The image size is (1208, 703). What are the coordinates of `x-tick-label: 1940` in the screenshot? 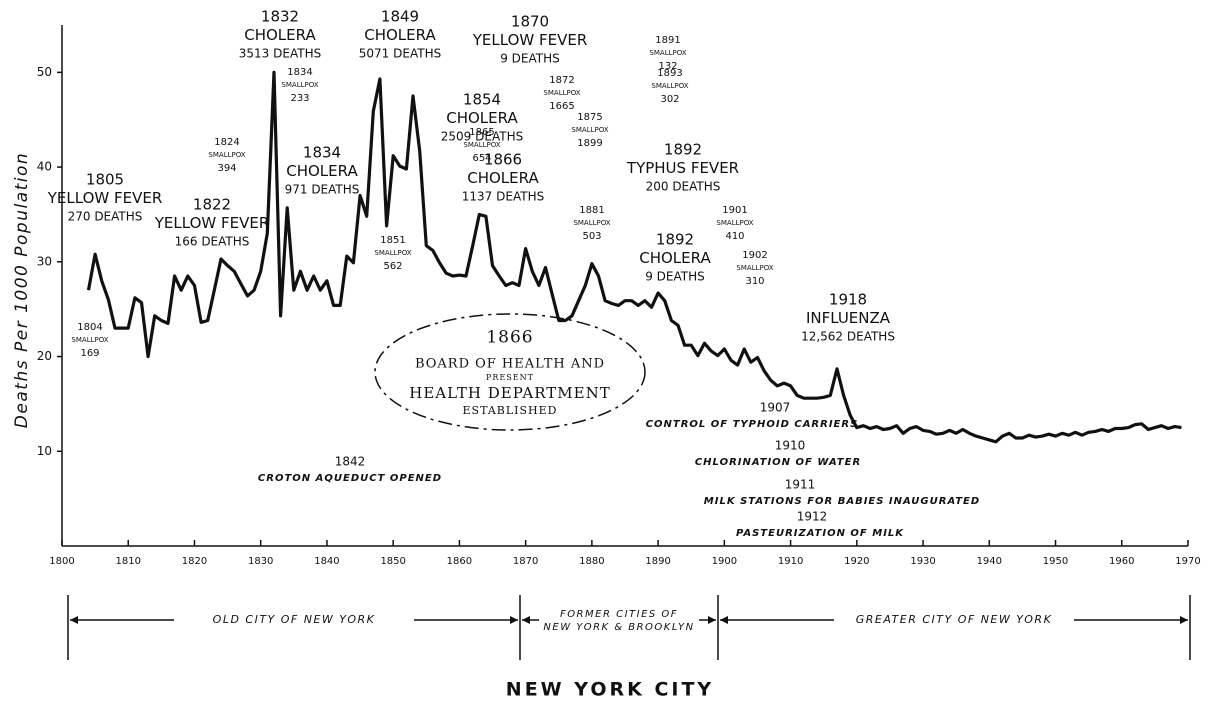 It's located at (989, 561).